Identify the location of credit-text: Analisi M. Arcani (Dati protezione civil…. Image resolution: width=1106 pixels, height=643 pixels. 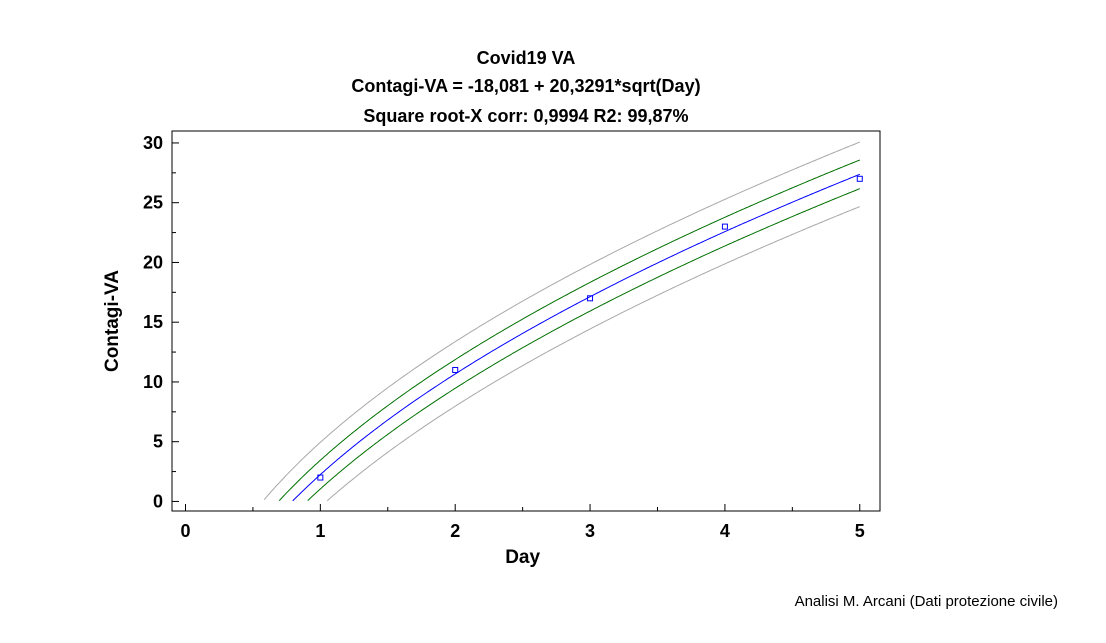
(926, 601).